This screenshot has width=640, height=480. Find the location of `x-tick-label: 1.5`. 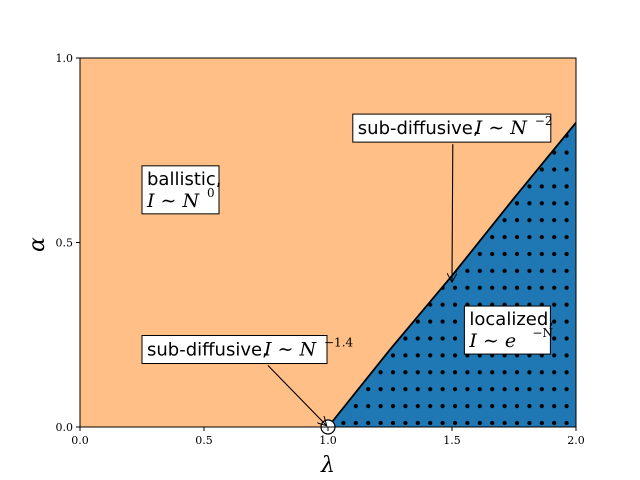

x-tick-label: 1.5 is located at coordinates (452, 440).